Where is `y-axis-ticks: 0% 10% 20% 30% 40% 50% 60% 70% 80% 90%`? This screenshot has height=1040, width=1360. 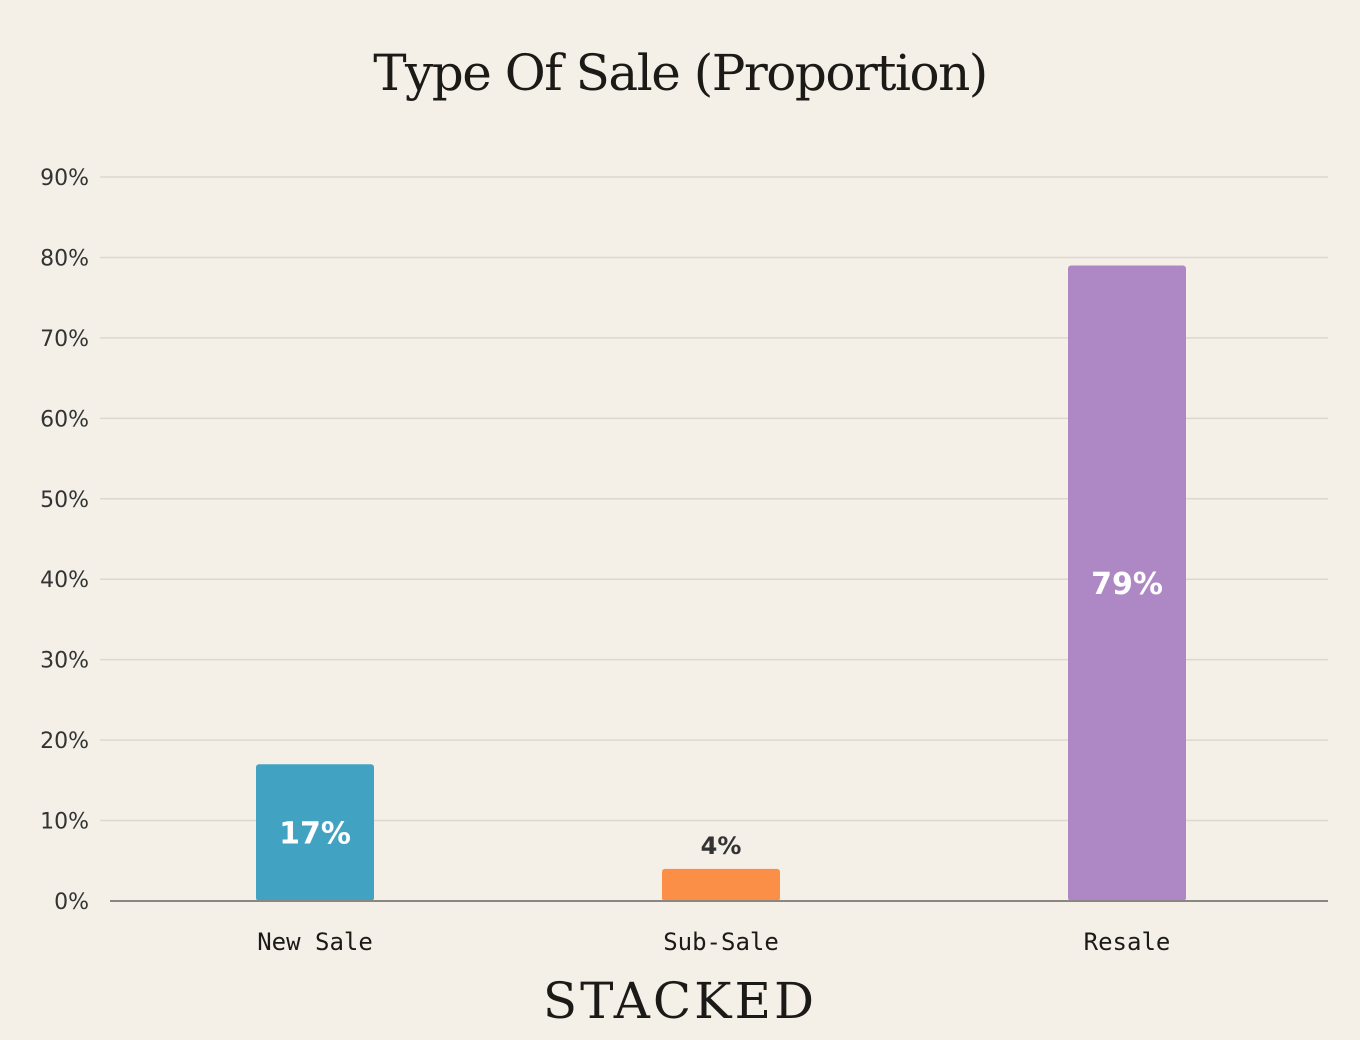
y-axis-ticks: 0% 10% 20% 30% 40% 50% 60% 70% 80% 90% is located at coordinates (64, 540).